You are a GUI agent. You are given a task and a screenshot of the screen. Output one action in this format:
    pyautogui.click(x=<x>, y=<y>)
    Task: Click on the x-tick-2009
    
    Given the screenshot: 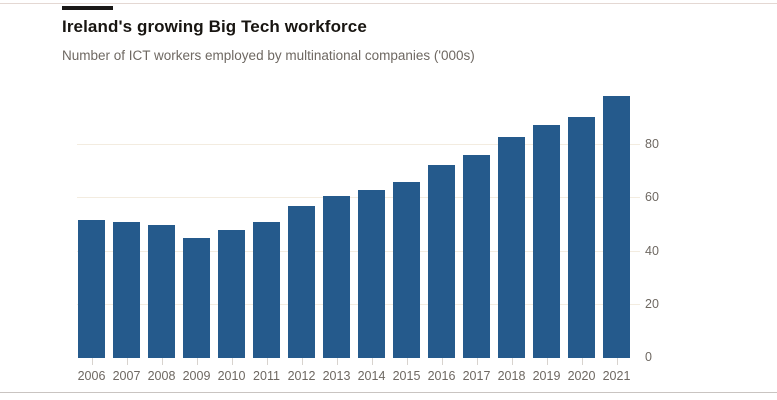 What is the action you would take?
    pyautogui.click(x=197, y=361)
    